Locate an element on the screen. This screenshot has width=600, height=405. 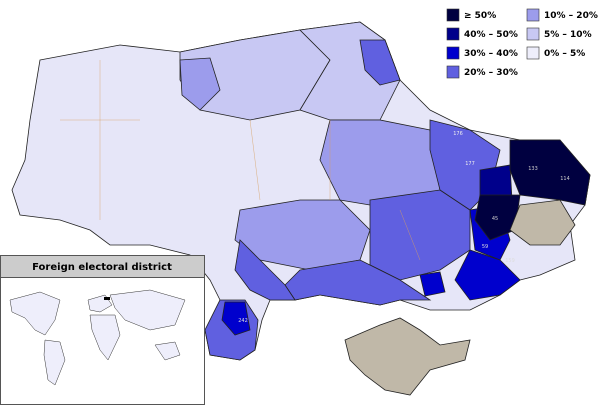
district-label: 45 is located at coordinates (495, 219).